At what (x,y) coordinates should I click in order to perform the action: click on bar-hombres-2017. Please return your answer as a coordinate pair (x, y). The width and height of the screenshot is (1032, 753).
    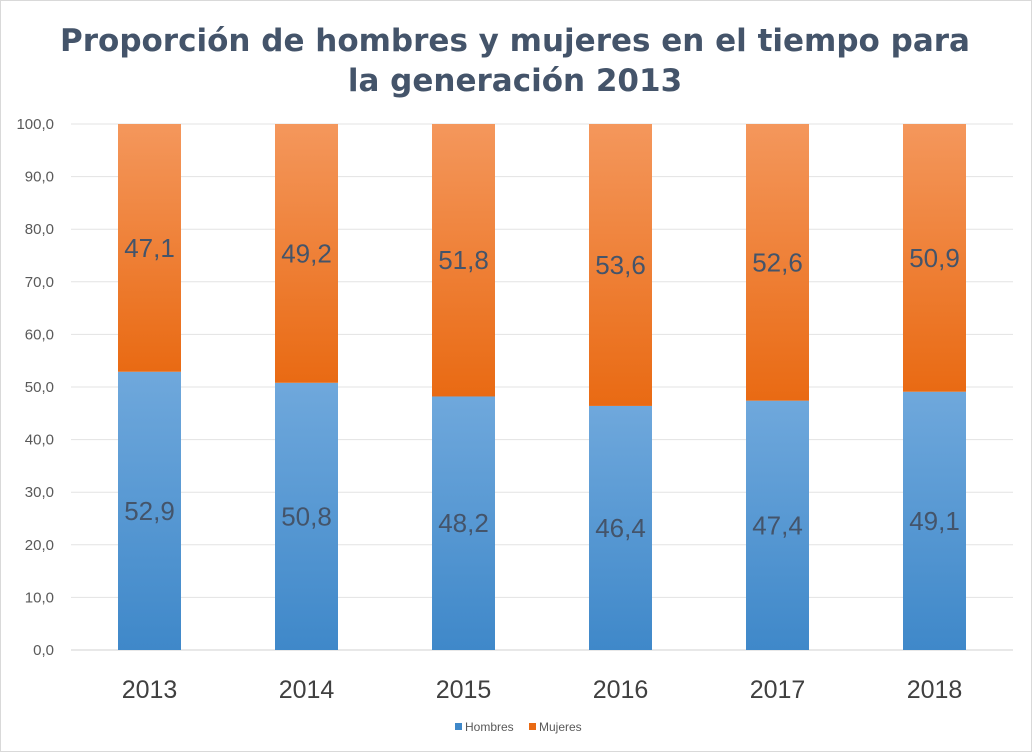
    Looking at the image, I should click on (777, 525).